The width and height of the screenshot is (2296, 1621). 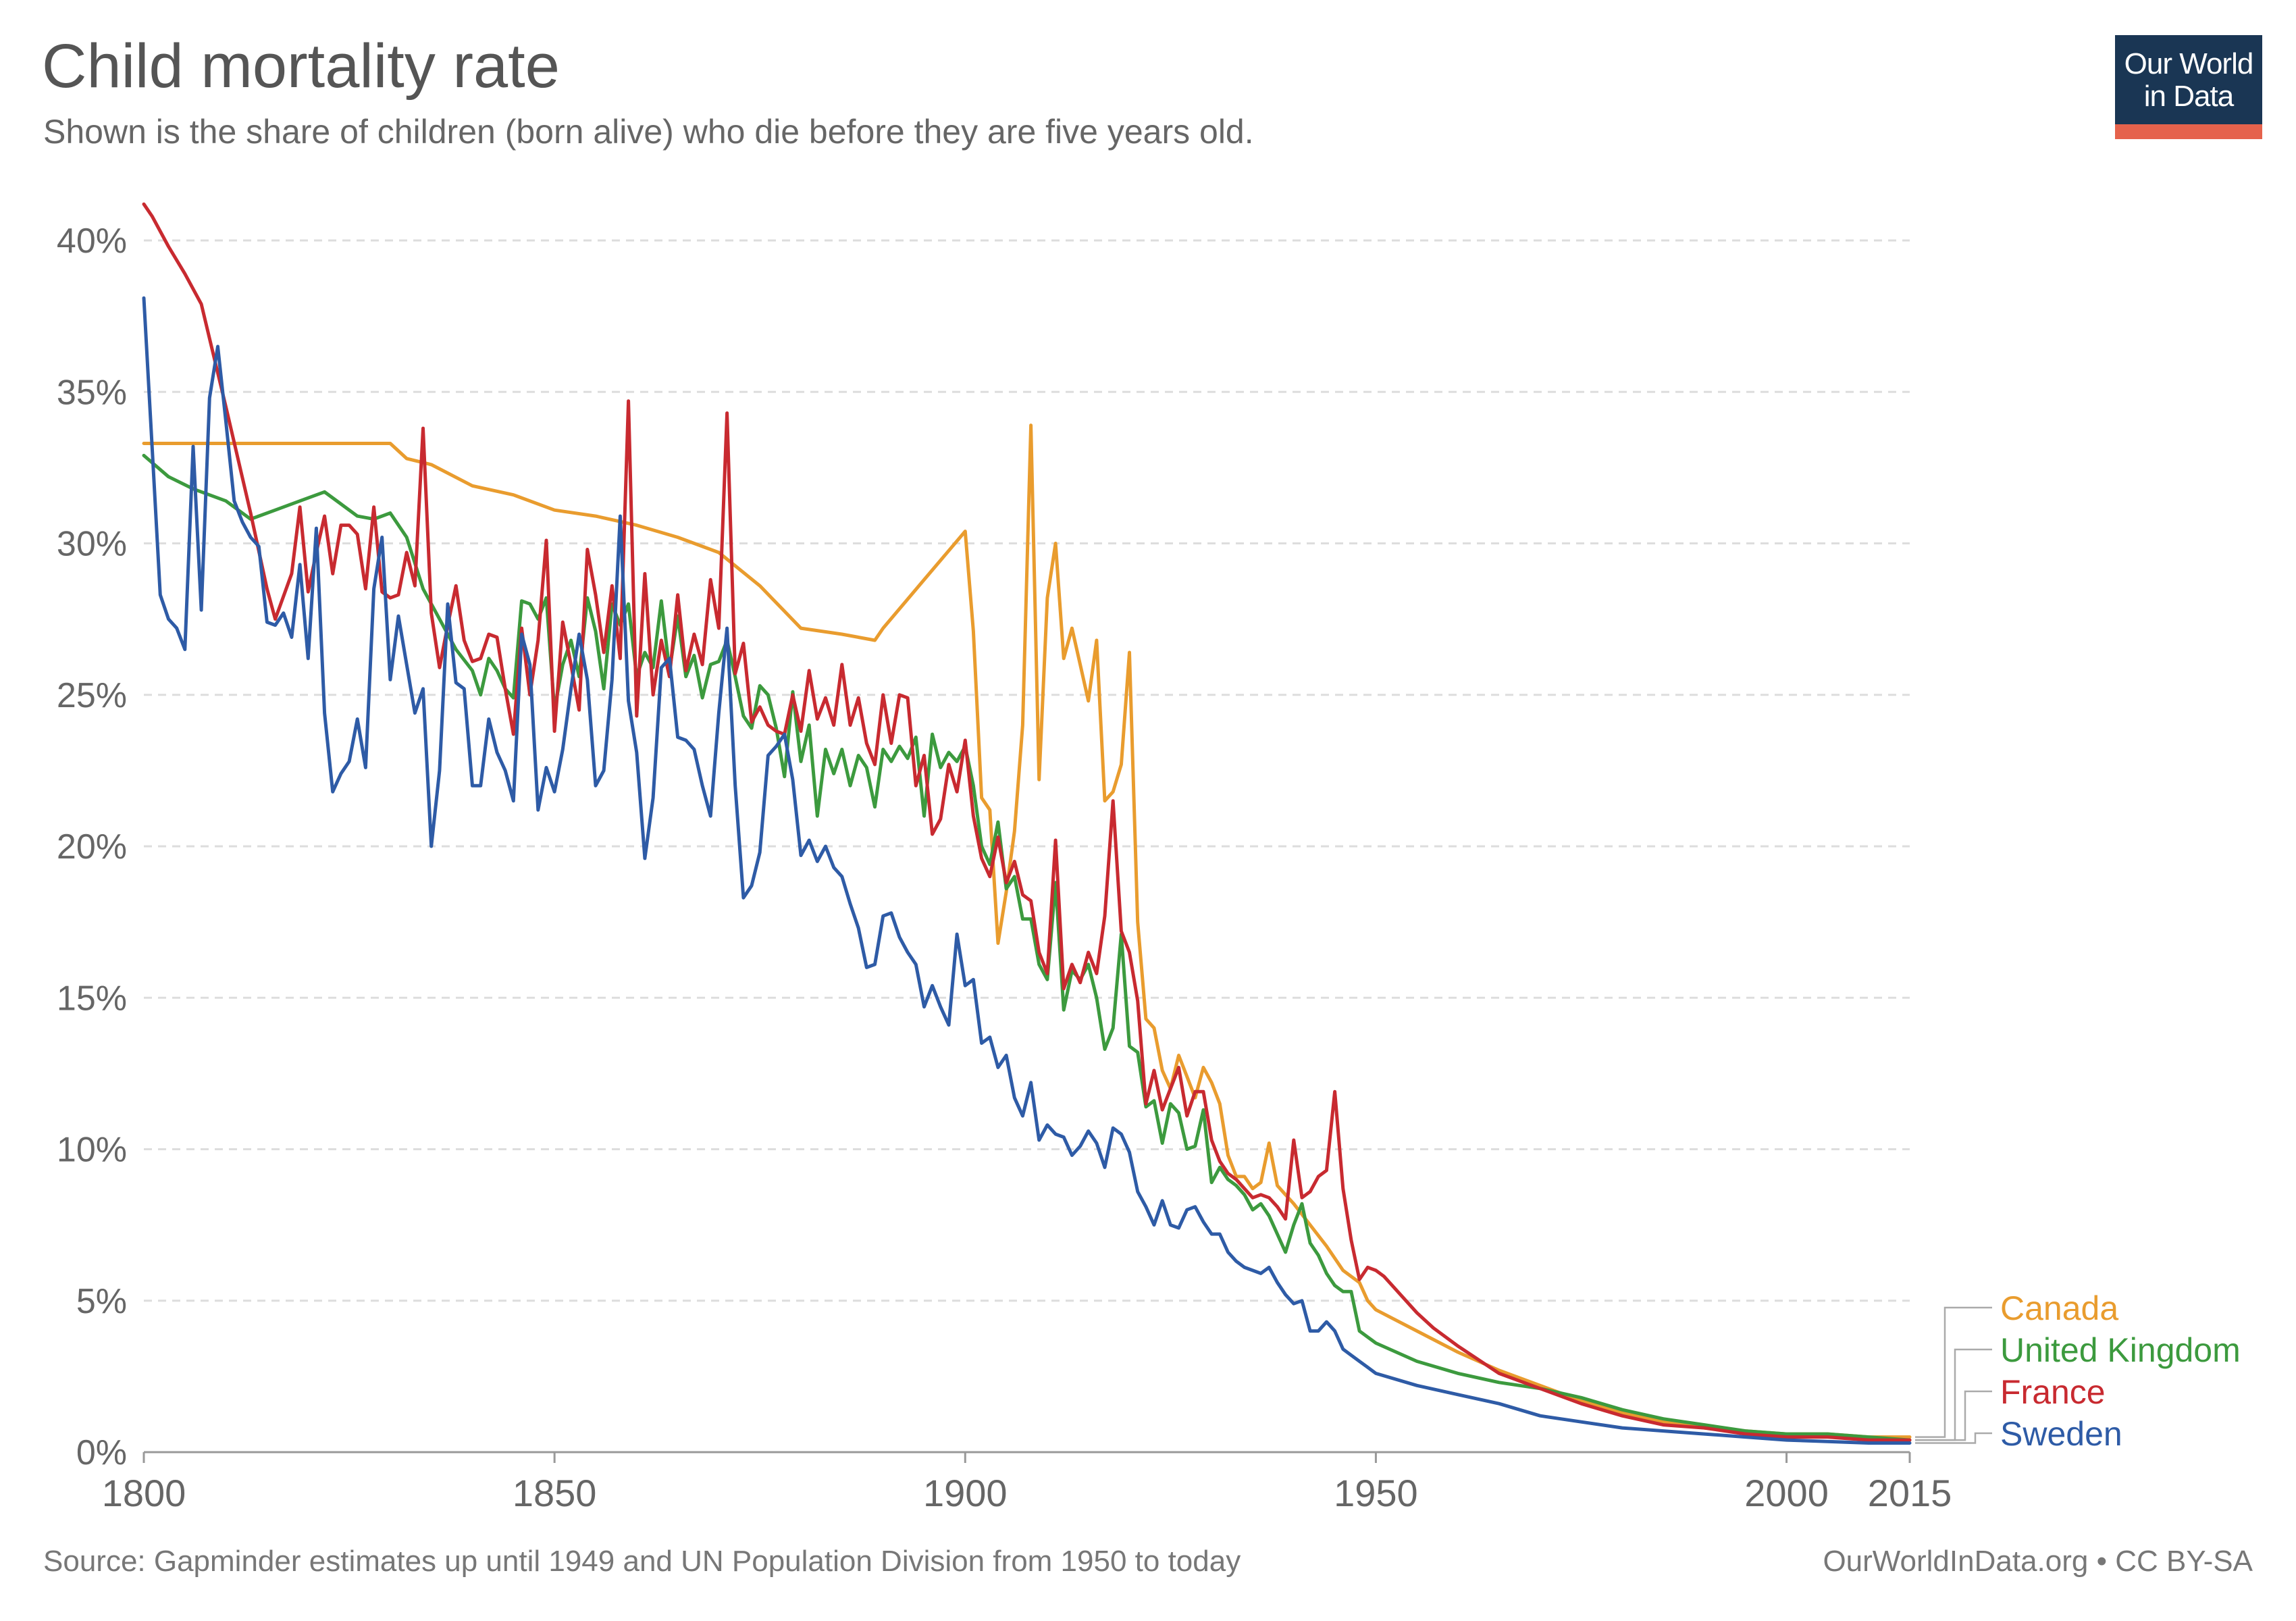 I want to click on logo-text-line2: in Data, so click(x=2188, y=96).